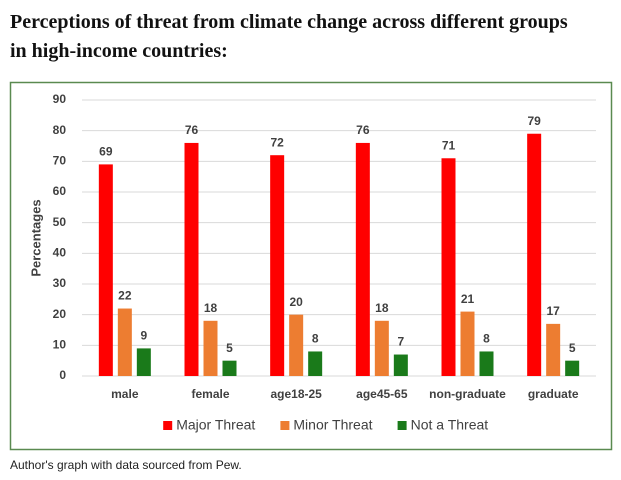  What do you see at coordinates (553, 394) in the screenshot?
I see `x-tick-label: graduate` at bounding box center [553, 394].